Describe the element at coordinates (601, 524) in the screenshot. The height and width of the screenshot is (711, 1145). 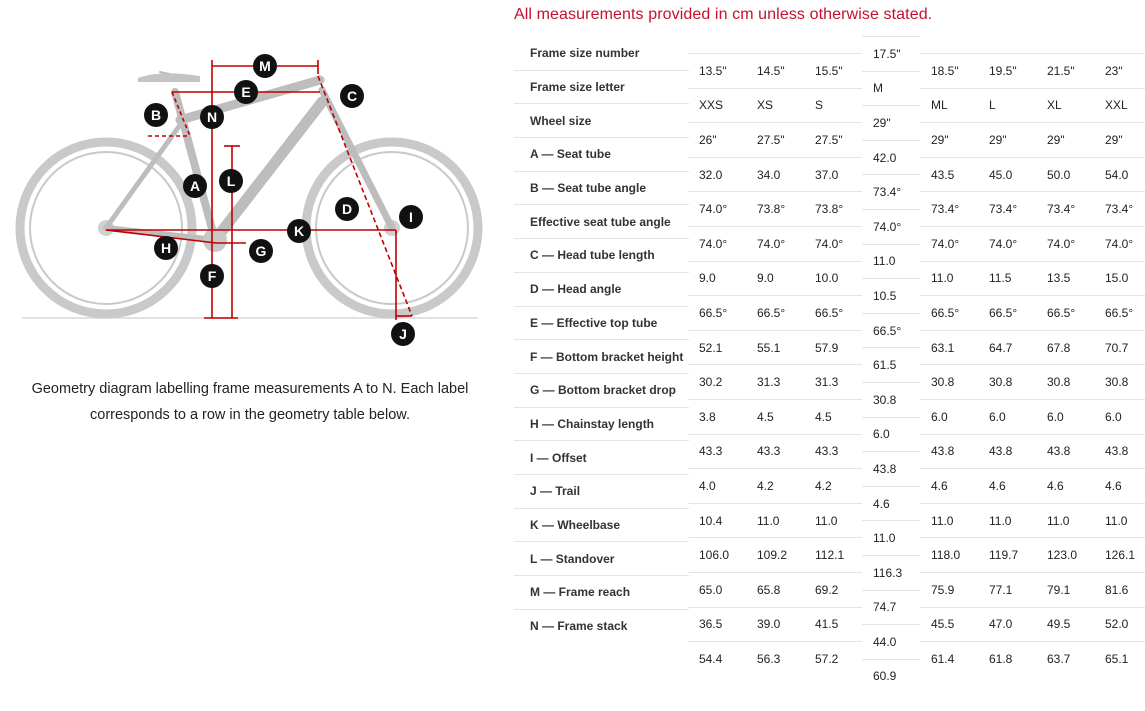
I see `row-label: K — Wheelbase` at that location.